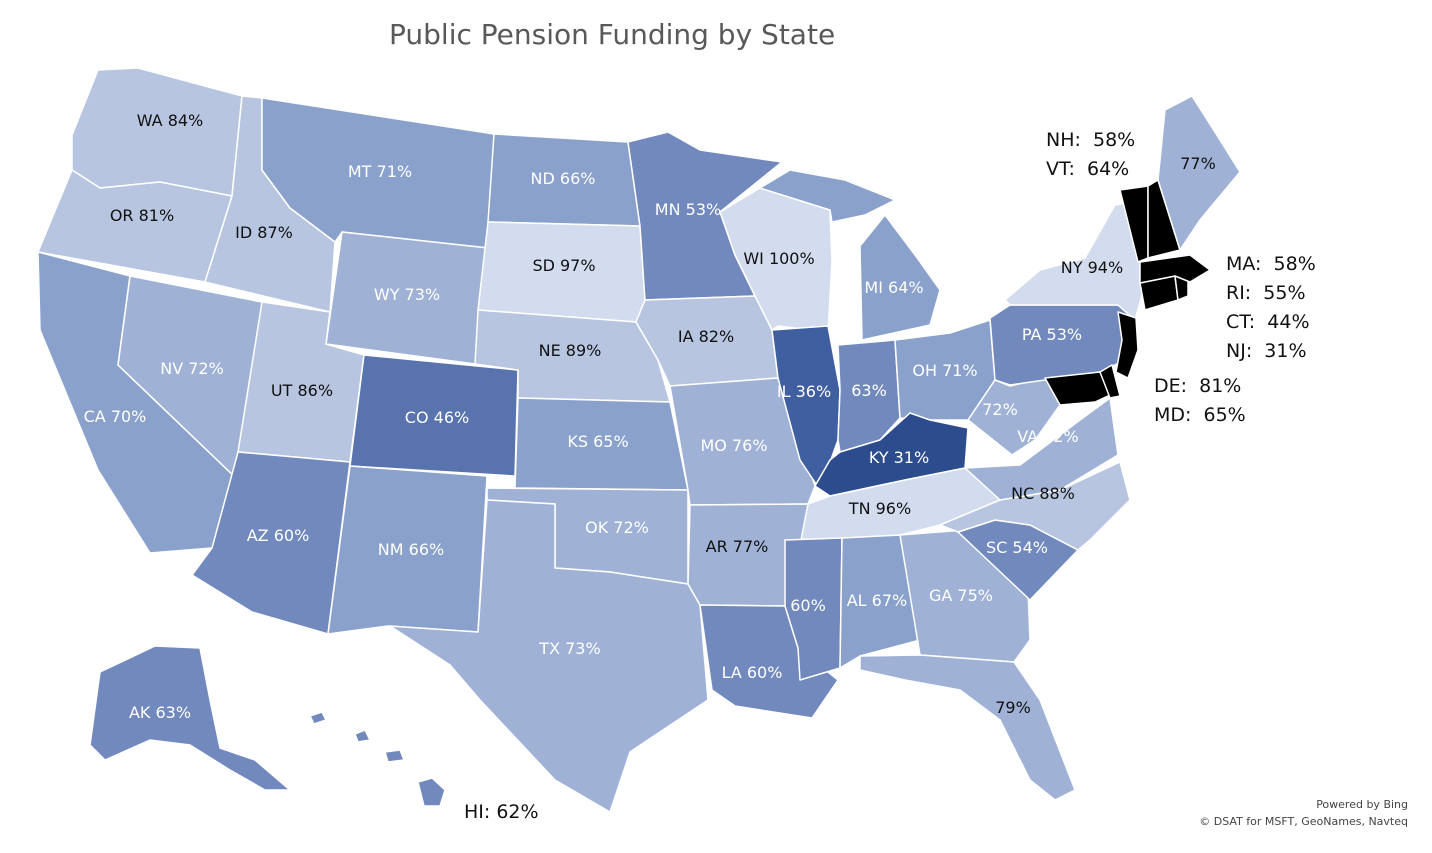 The width and height of the screenshot is (1432, 853). I want to click on state-hi, so click(377, 759).